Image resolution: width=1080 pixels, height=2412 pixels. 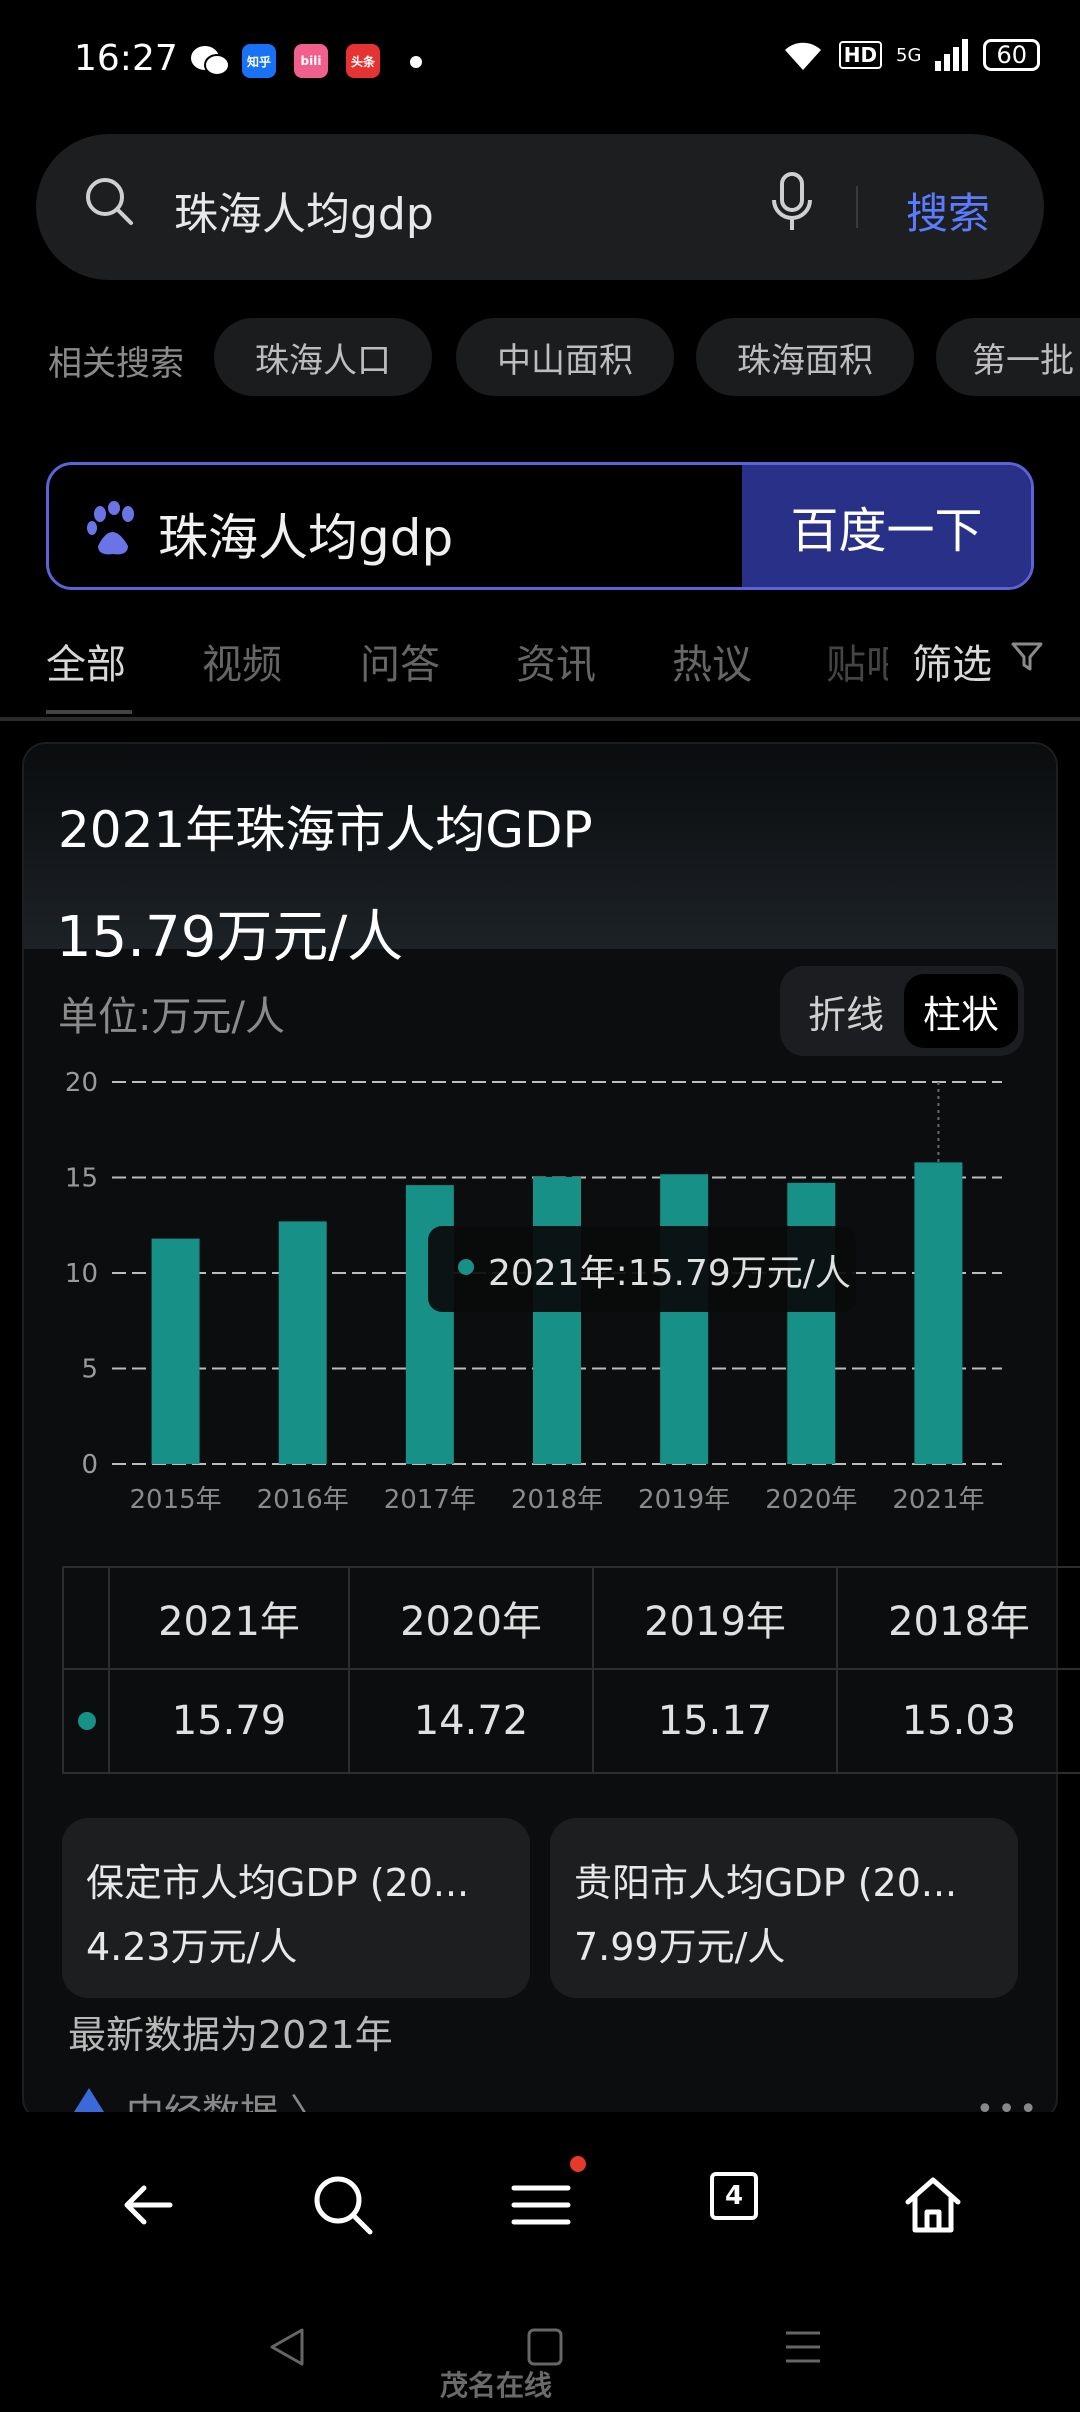 I want to click on status-right: HD 5G 60, so click(x=910, y=55).